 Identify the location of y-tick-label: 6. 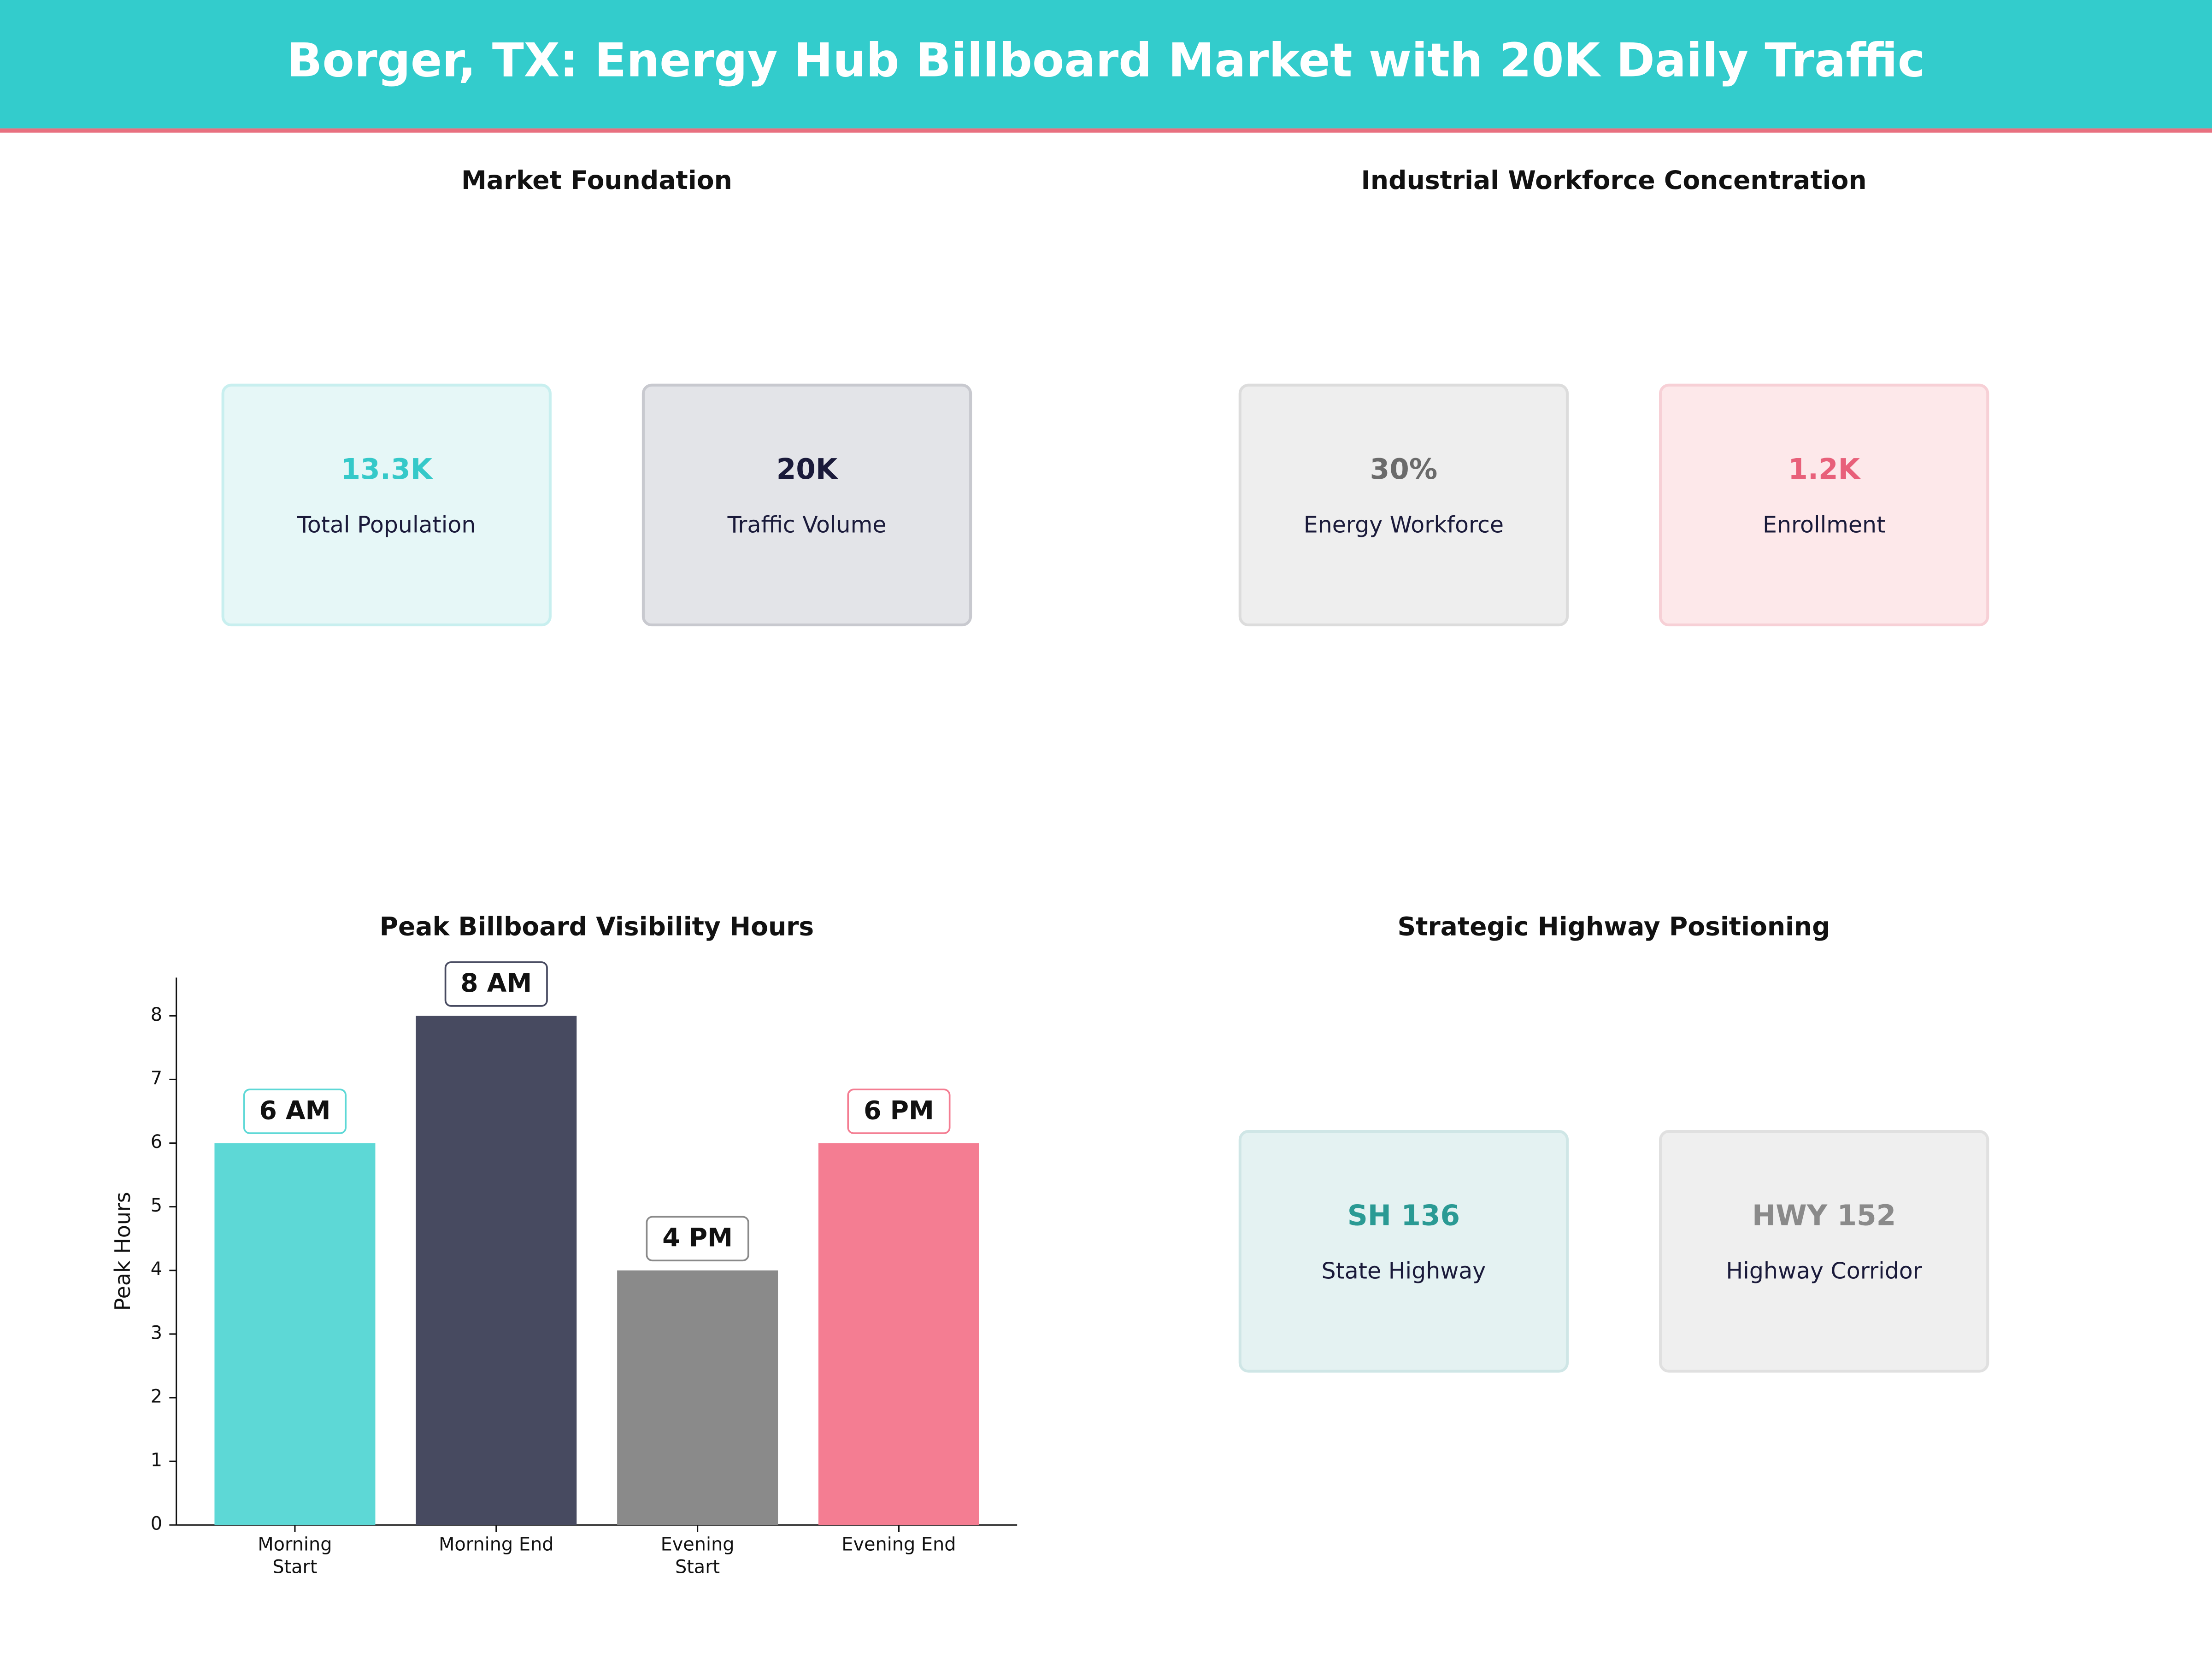
(156, 1142).